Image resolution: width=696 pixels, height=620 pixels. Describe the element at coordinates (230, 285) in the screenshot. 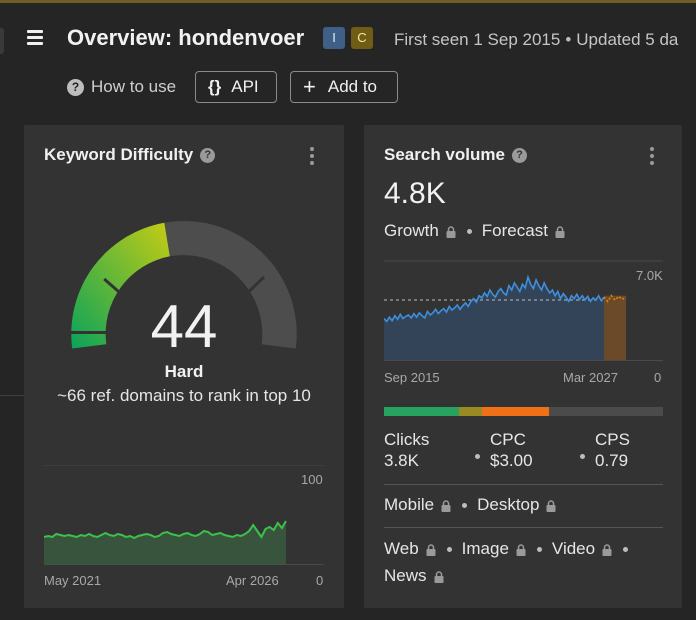

I see `gauge-track` at that location.